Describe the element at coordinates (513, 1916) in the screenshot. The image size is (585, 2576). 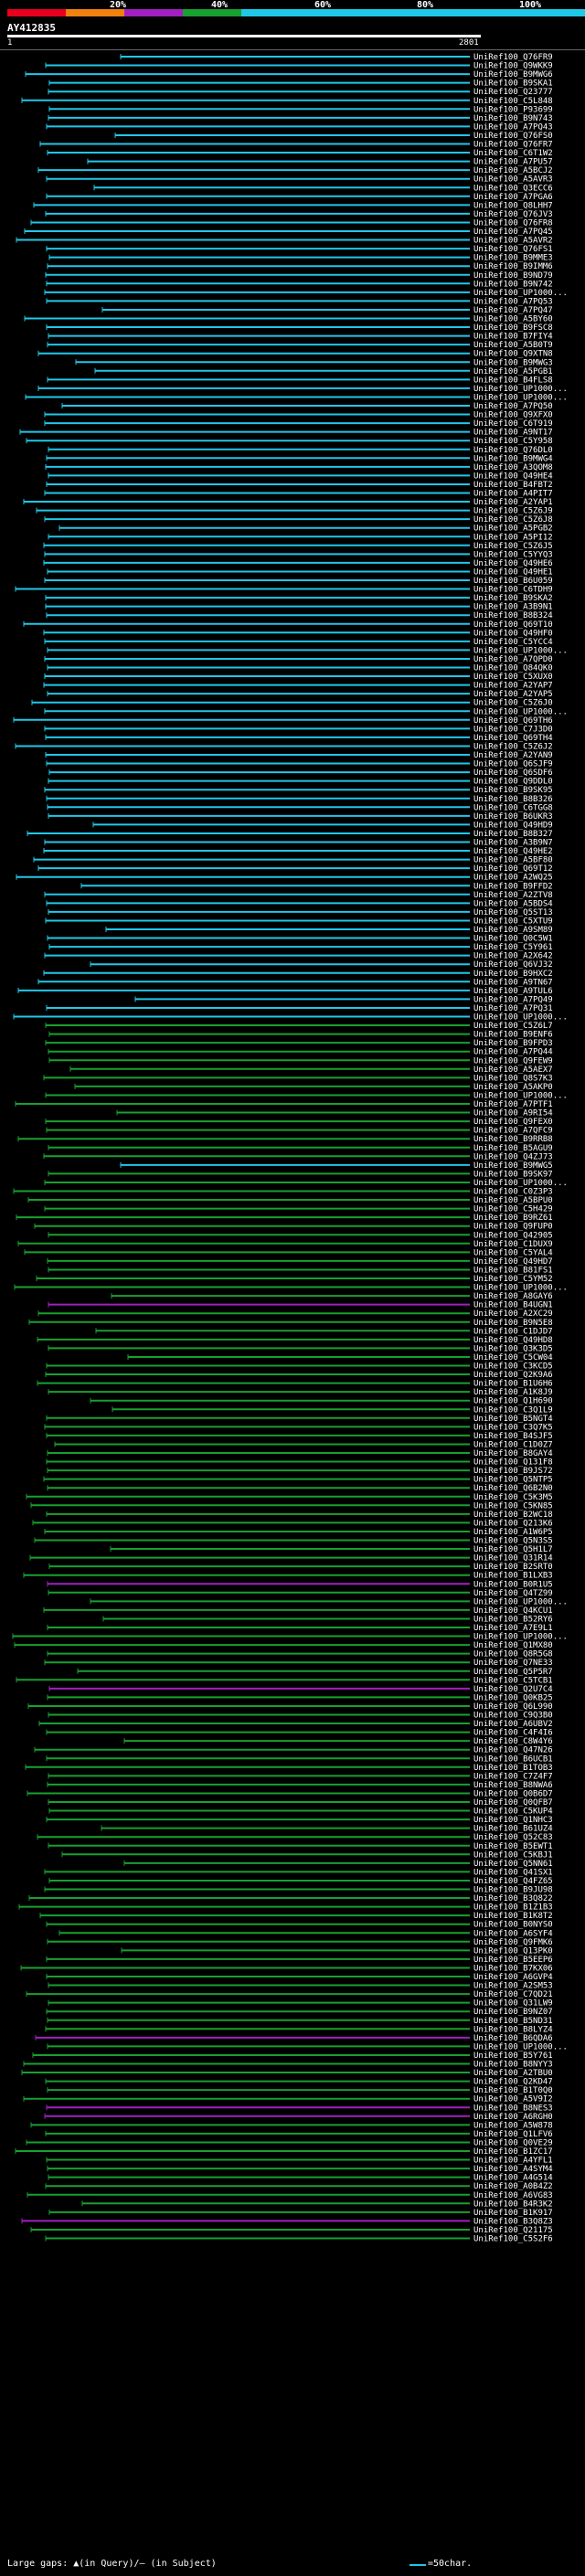
I see `hit-label: UniRef100_B1K8T2` at that location.